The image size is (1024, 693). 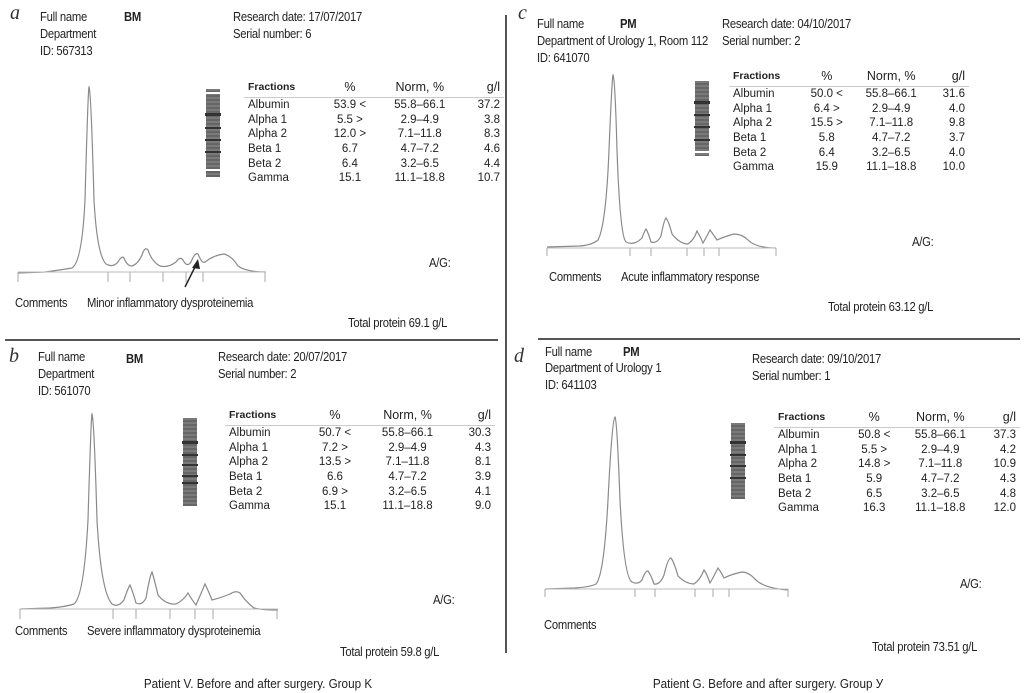 I want to click on fraction-percent: 5.9, so click(x=874, y=479).